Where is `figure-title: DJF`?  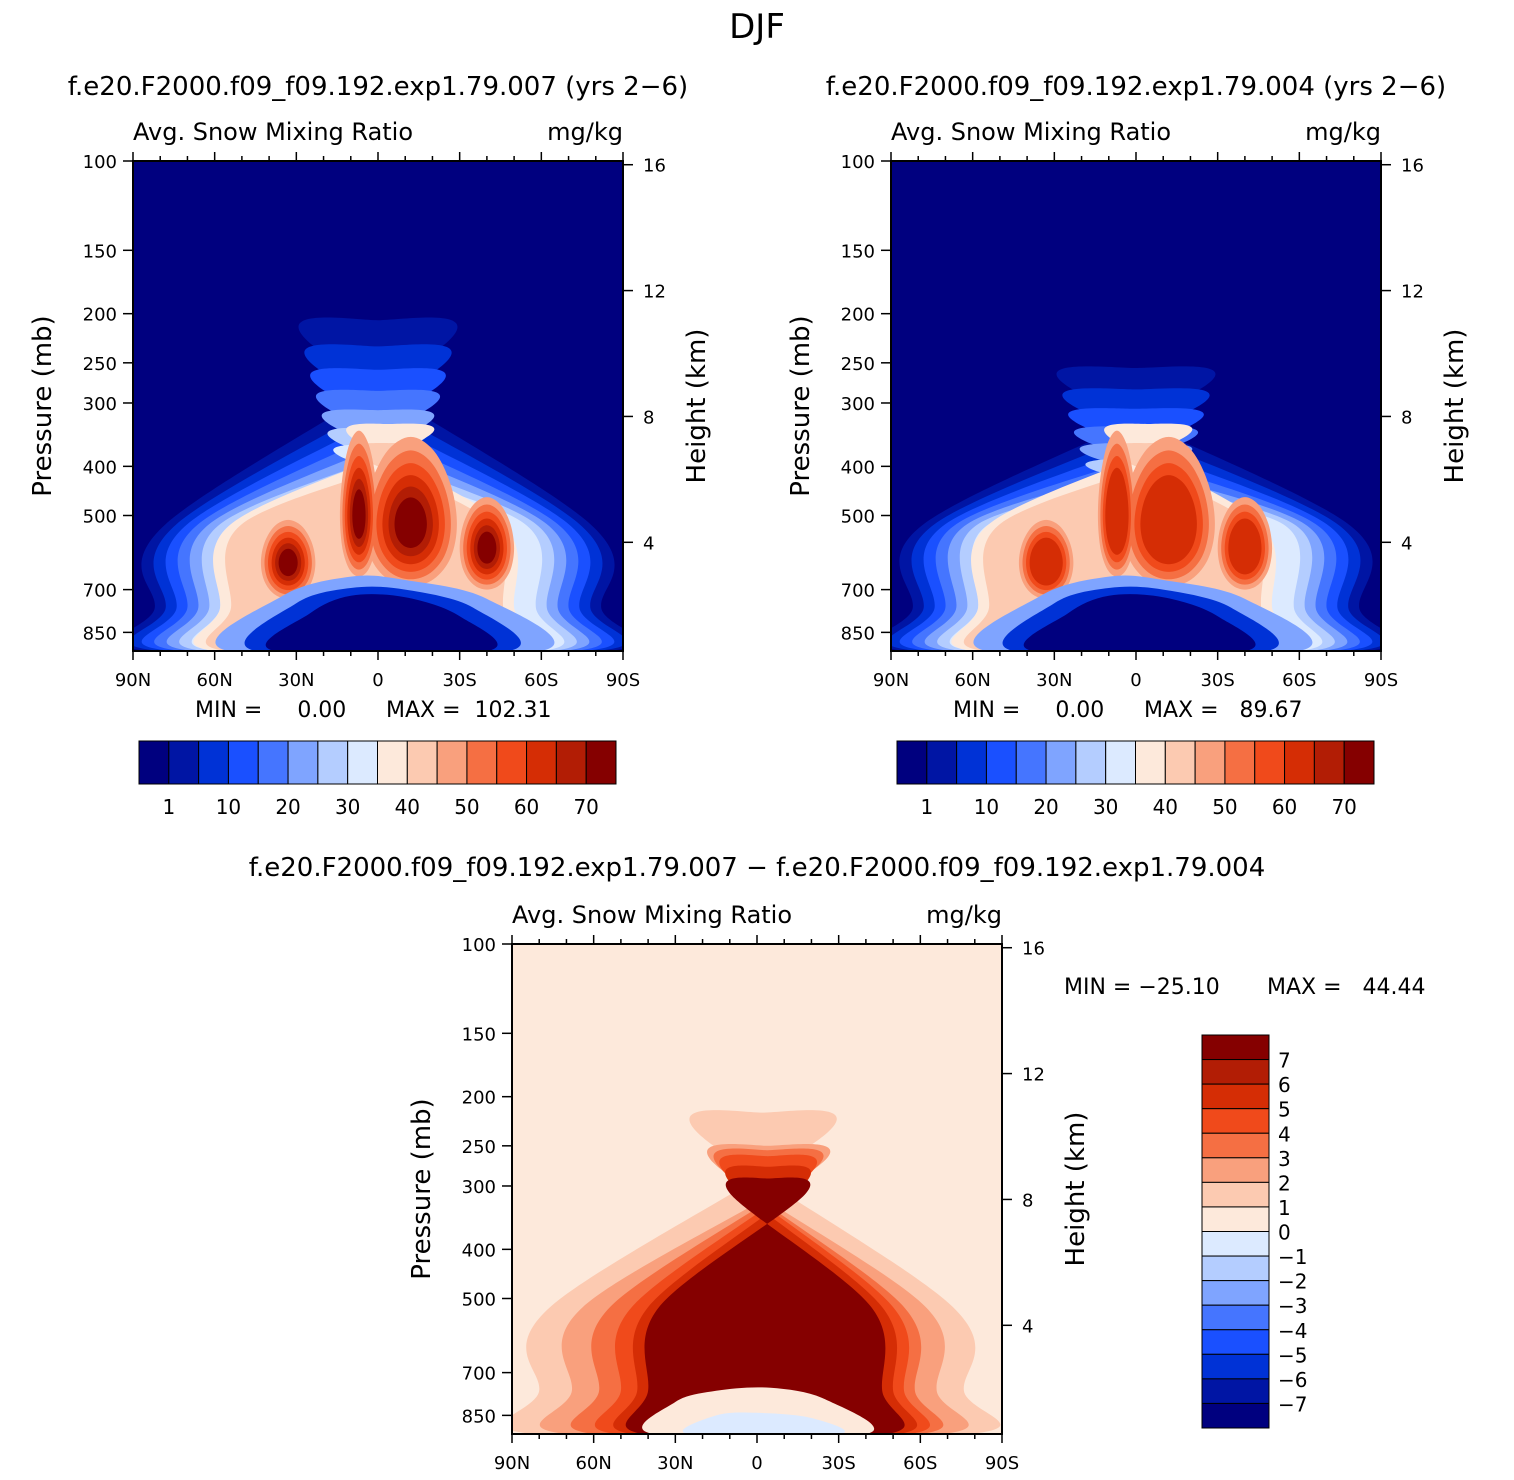 figure-title: DJF is located at coordinates (757, 27).